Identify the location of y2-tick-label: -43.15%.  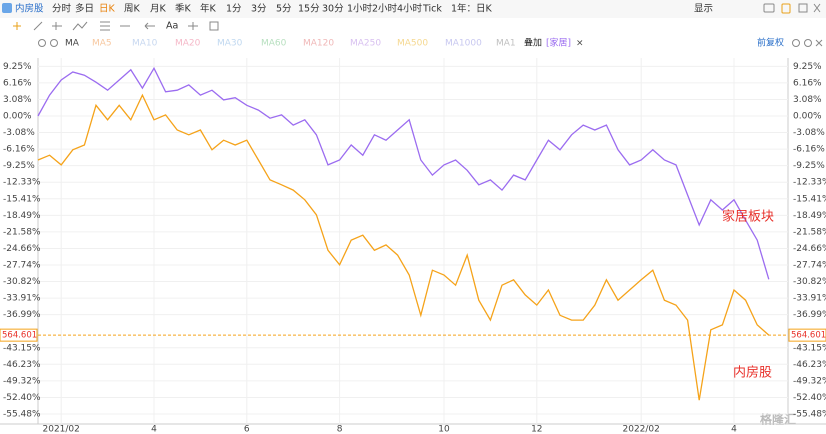
(809, 348).